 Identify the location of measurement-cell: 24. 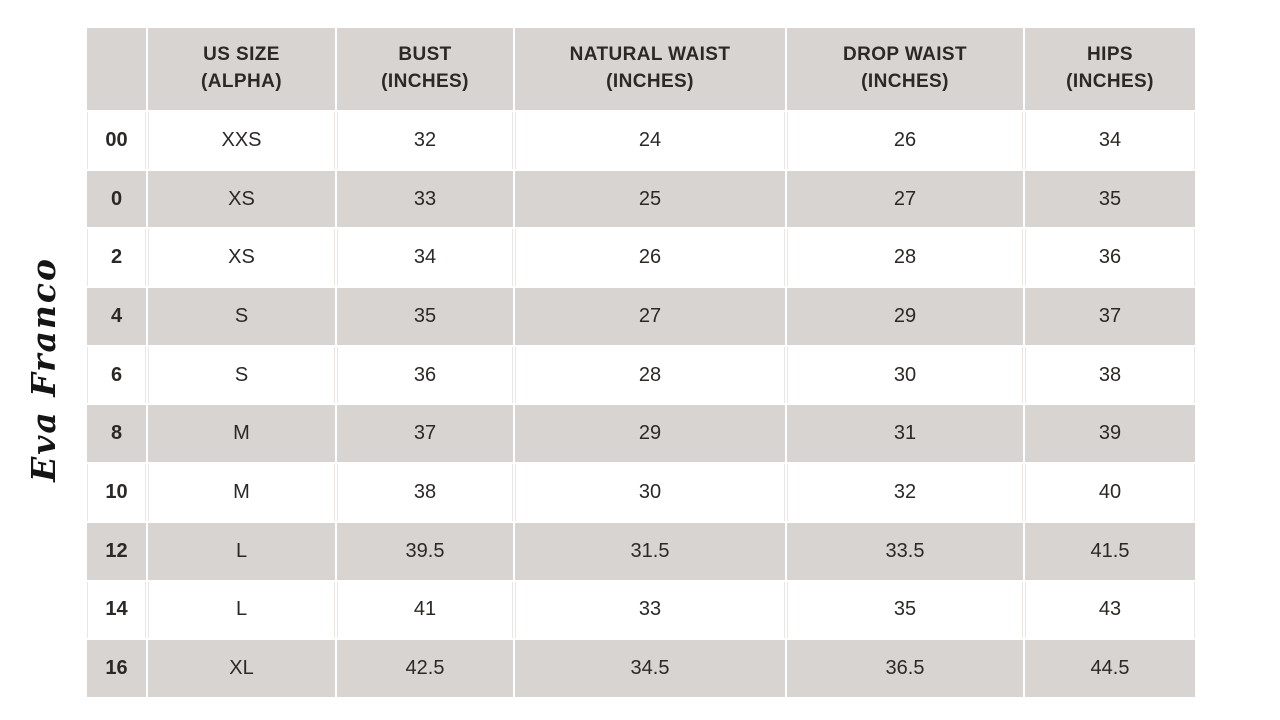
(650, 140).